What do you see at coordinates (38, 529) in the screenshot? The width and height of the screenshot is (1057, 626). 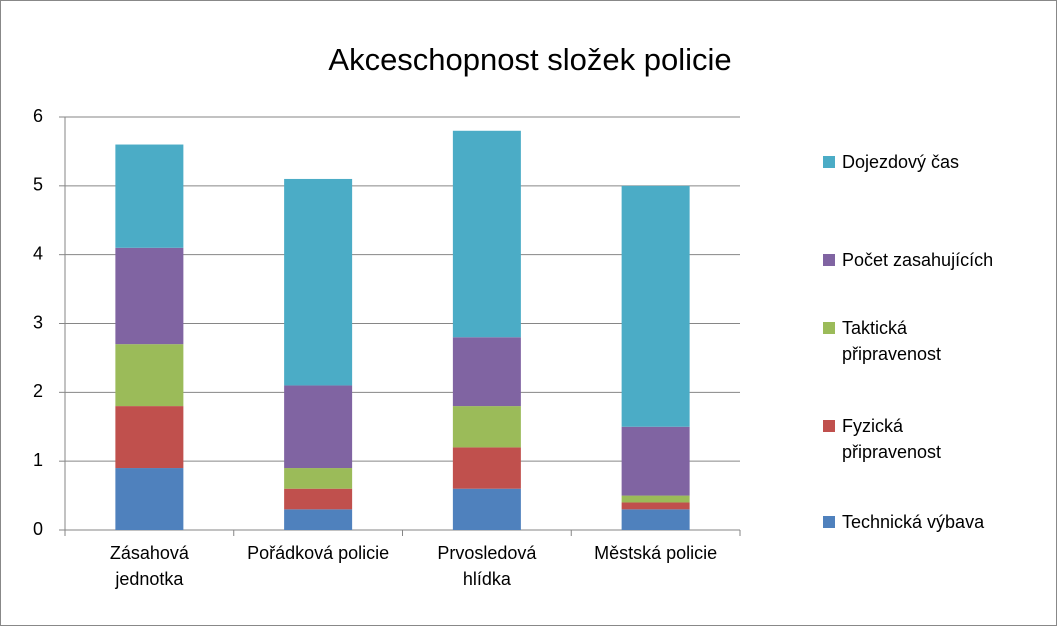 I see `y-tick-label: 0` at bounding box center [38, 529].